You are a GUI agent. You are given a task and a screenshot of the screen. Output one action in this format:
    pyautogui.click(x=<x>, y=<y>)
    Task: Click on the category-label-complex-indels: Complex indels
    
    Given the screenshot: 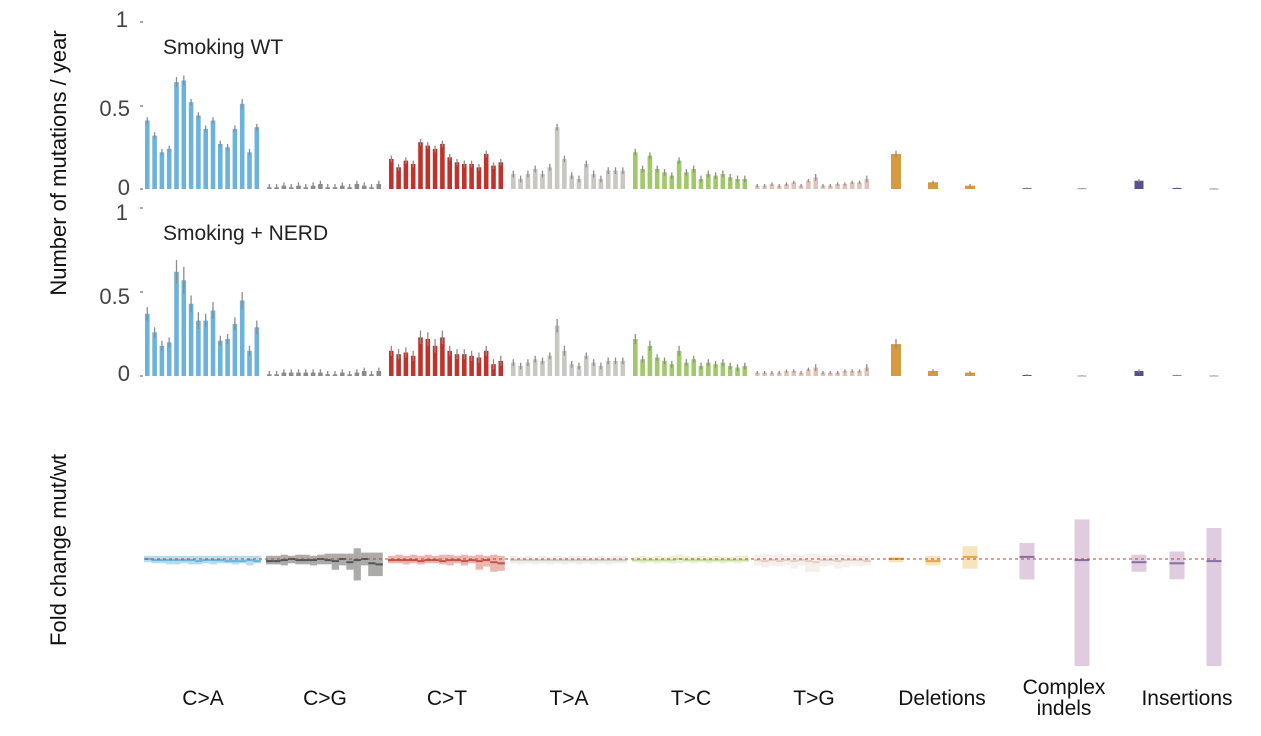 What is the action you would take?
    pyautogui.click(x=1064, y=698)
    